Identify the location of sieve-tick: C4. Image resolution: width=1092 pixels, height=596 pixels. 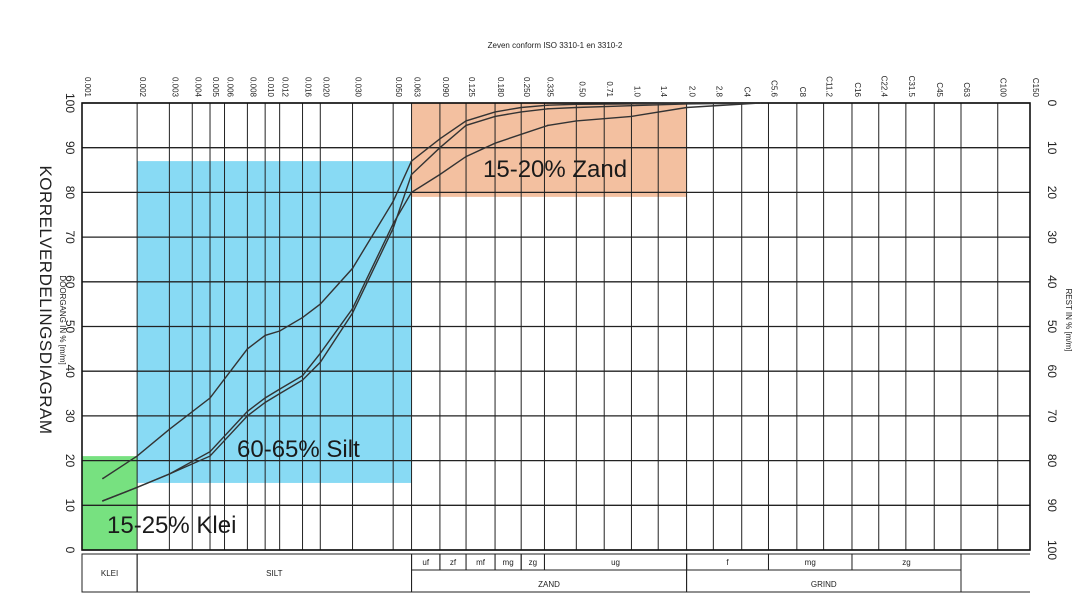
(747, 92).